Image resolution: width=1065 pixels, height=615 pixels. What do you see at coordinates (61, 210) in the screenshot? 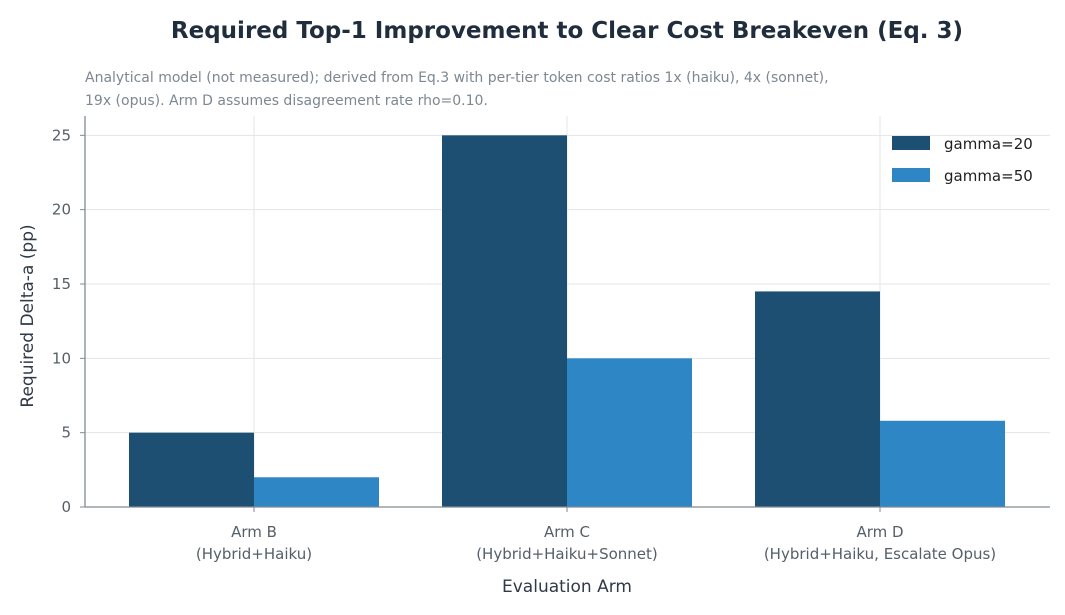
I see `y-tick-label: 20` at bounding box center [61, 210].